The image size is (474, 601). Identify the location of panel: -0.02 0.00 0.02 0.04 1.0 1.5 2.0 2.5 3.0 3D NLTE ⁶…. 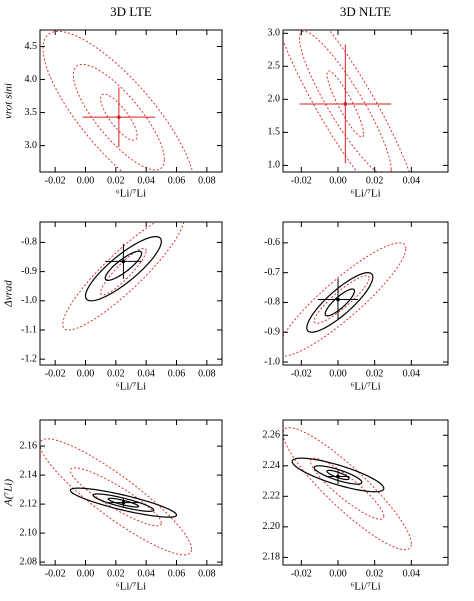
(358, 102).